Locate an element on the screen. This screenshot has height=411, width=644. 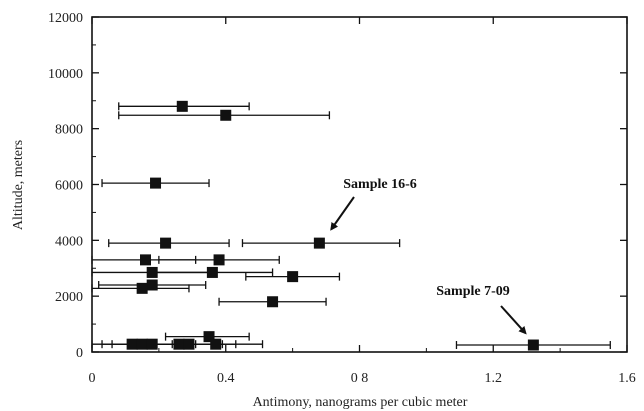
x-tick-label: 0 is located at coordinates (92, 378).